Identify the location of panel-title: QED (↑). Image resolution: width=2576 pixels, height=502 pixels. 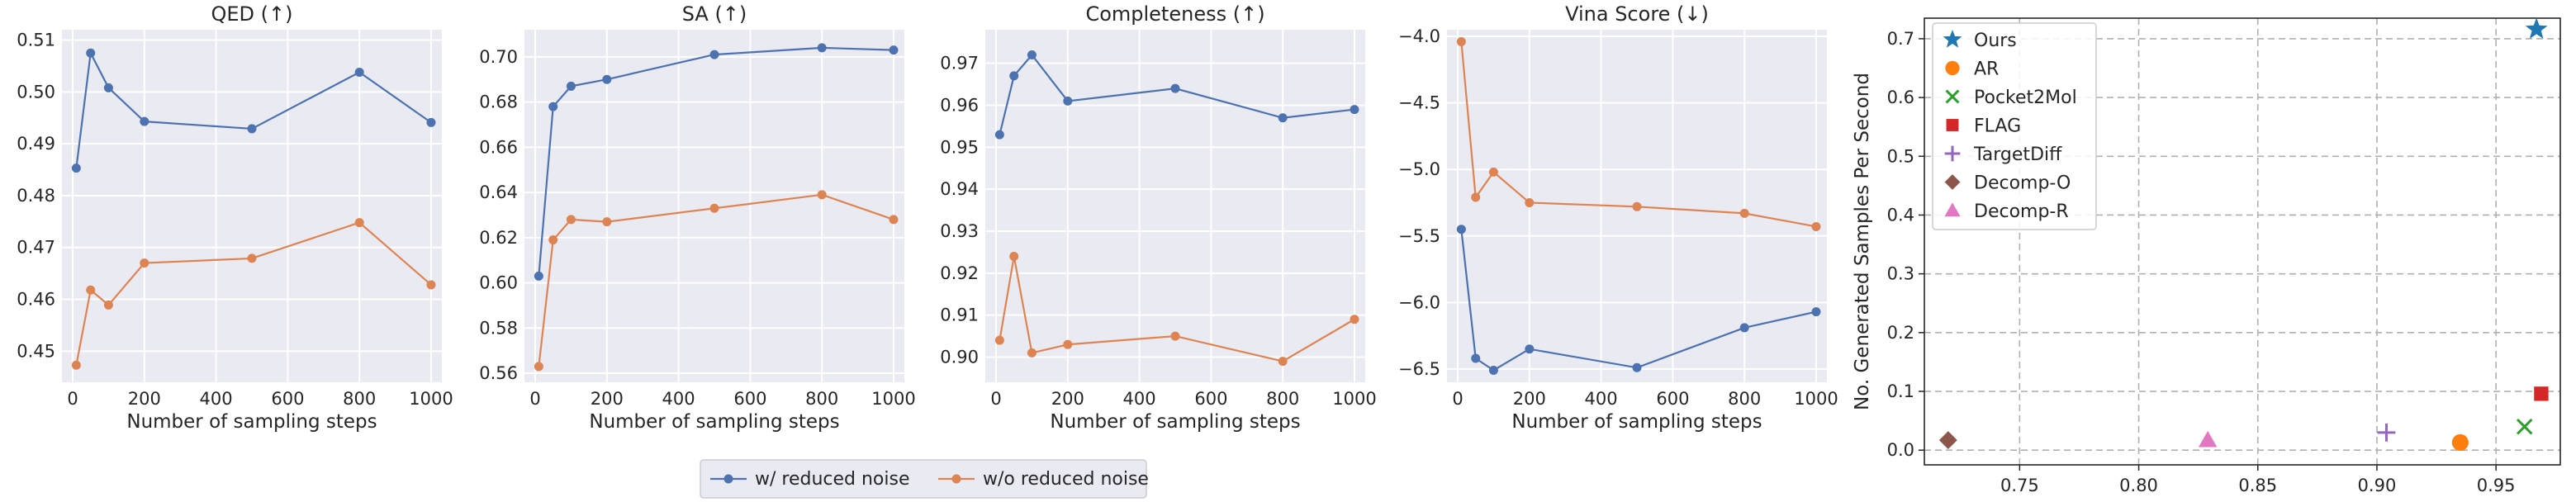
(252, 14).